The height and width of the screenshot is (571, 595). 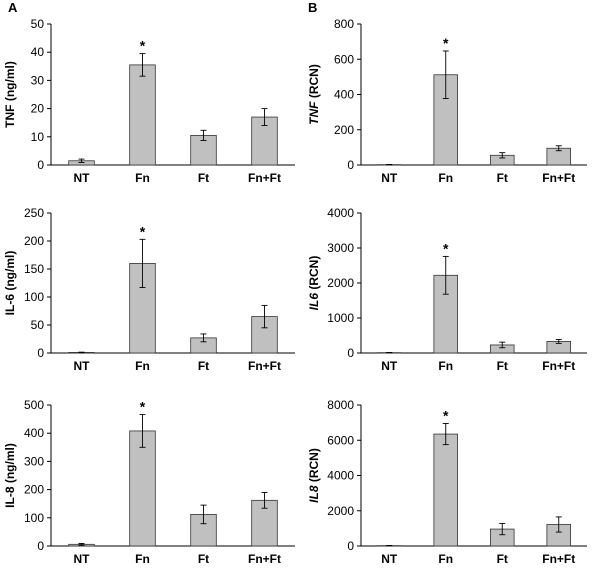 I want to click on y-tick-label: 3000, so click(x=340, y=248).